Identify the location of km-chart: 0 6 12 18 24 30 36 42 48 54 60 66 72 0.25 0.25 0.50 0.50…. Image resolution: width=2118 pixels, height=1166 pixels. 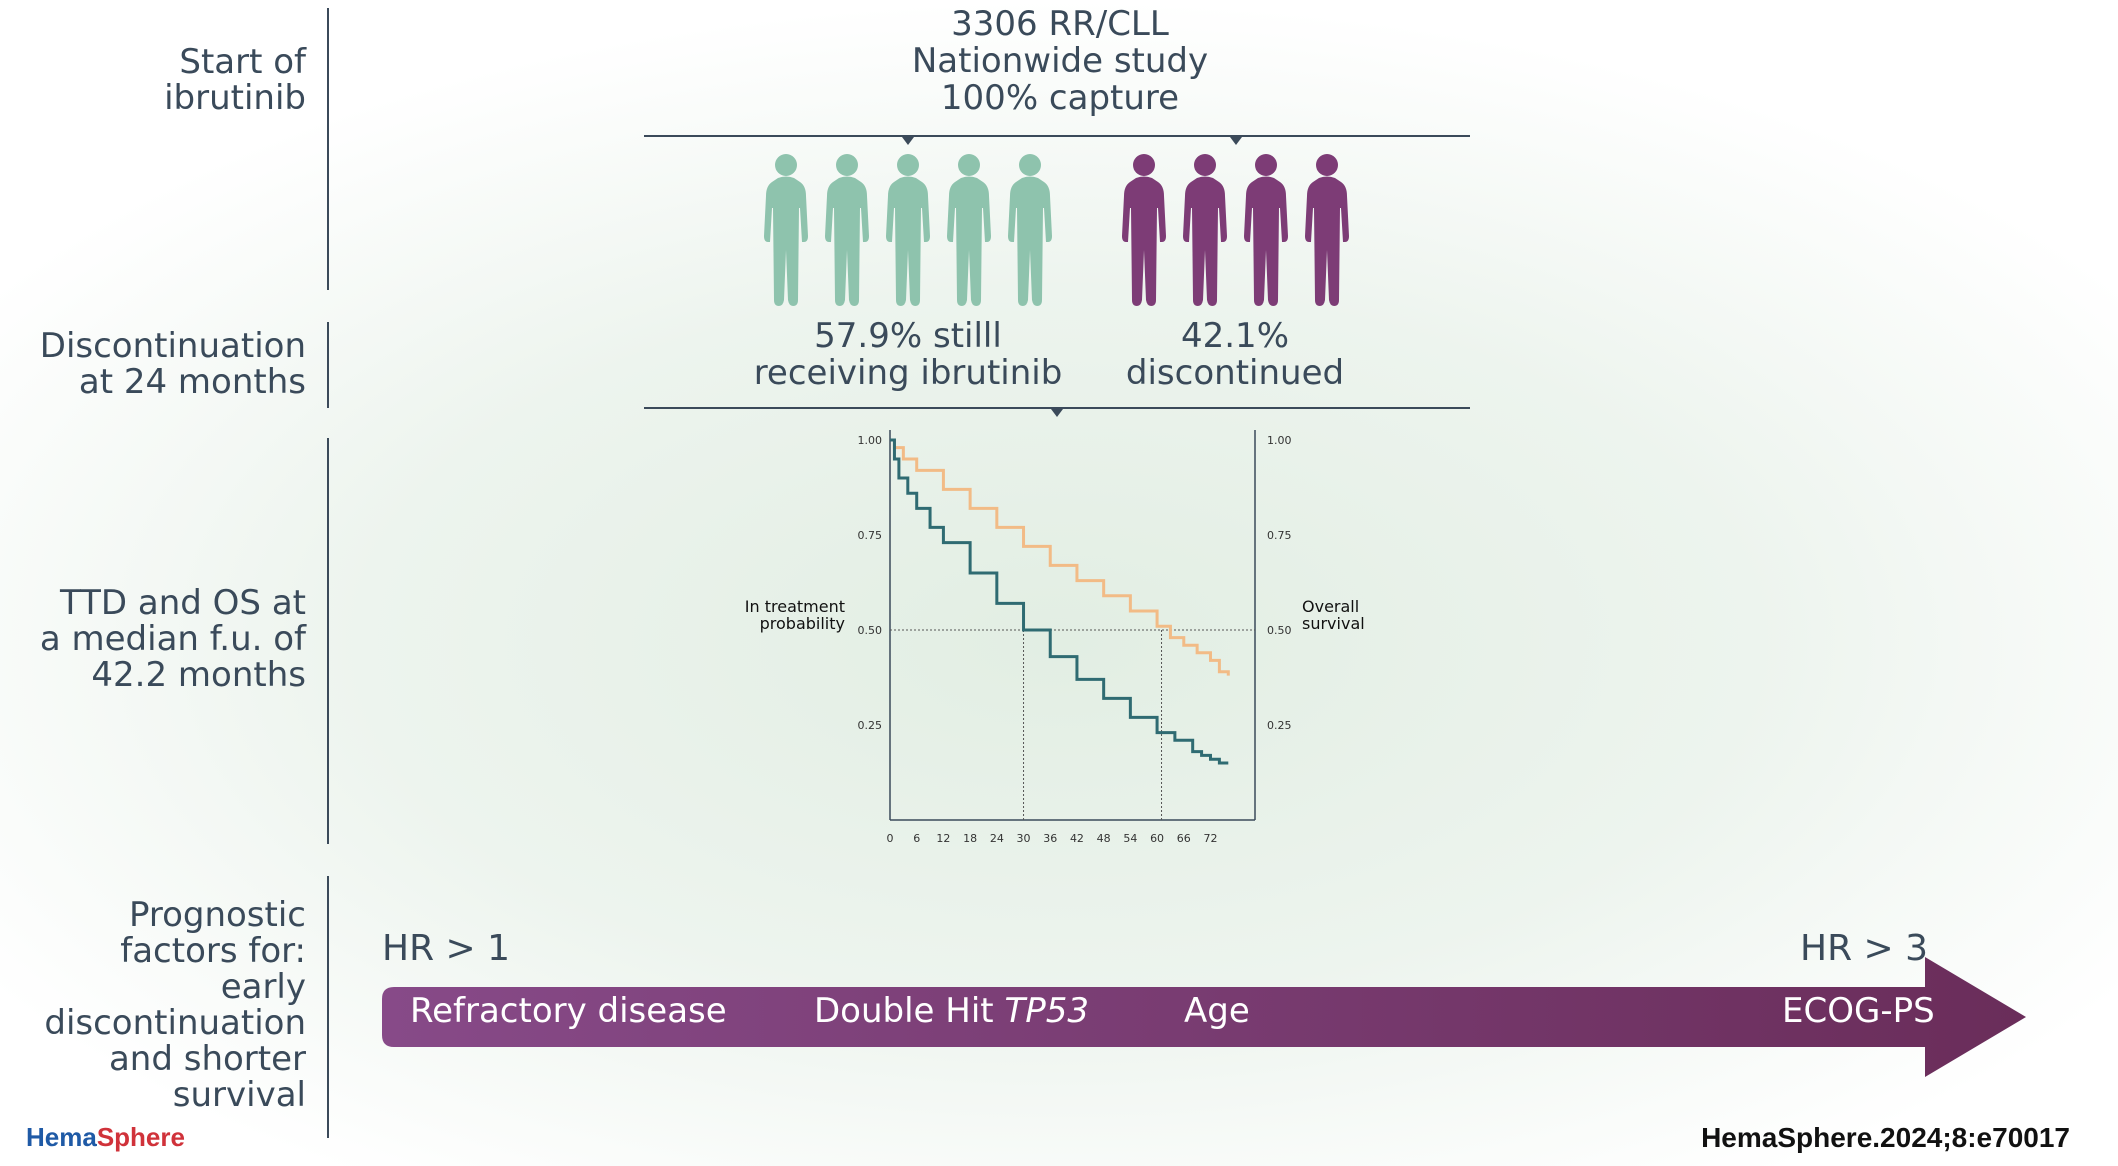
(1055, 637).